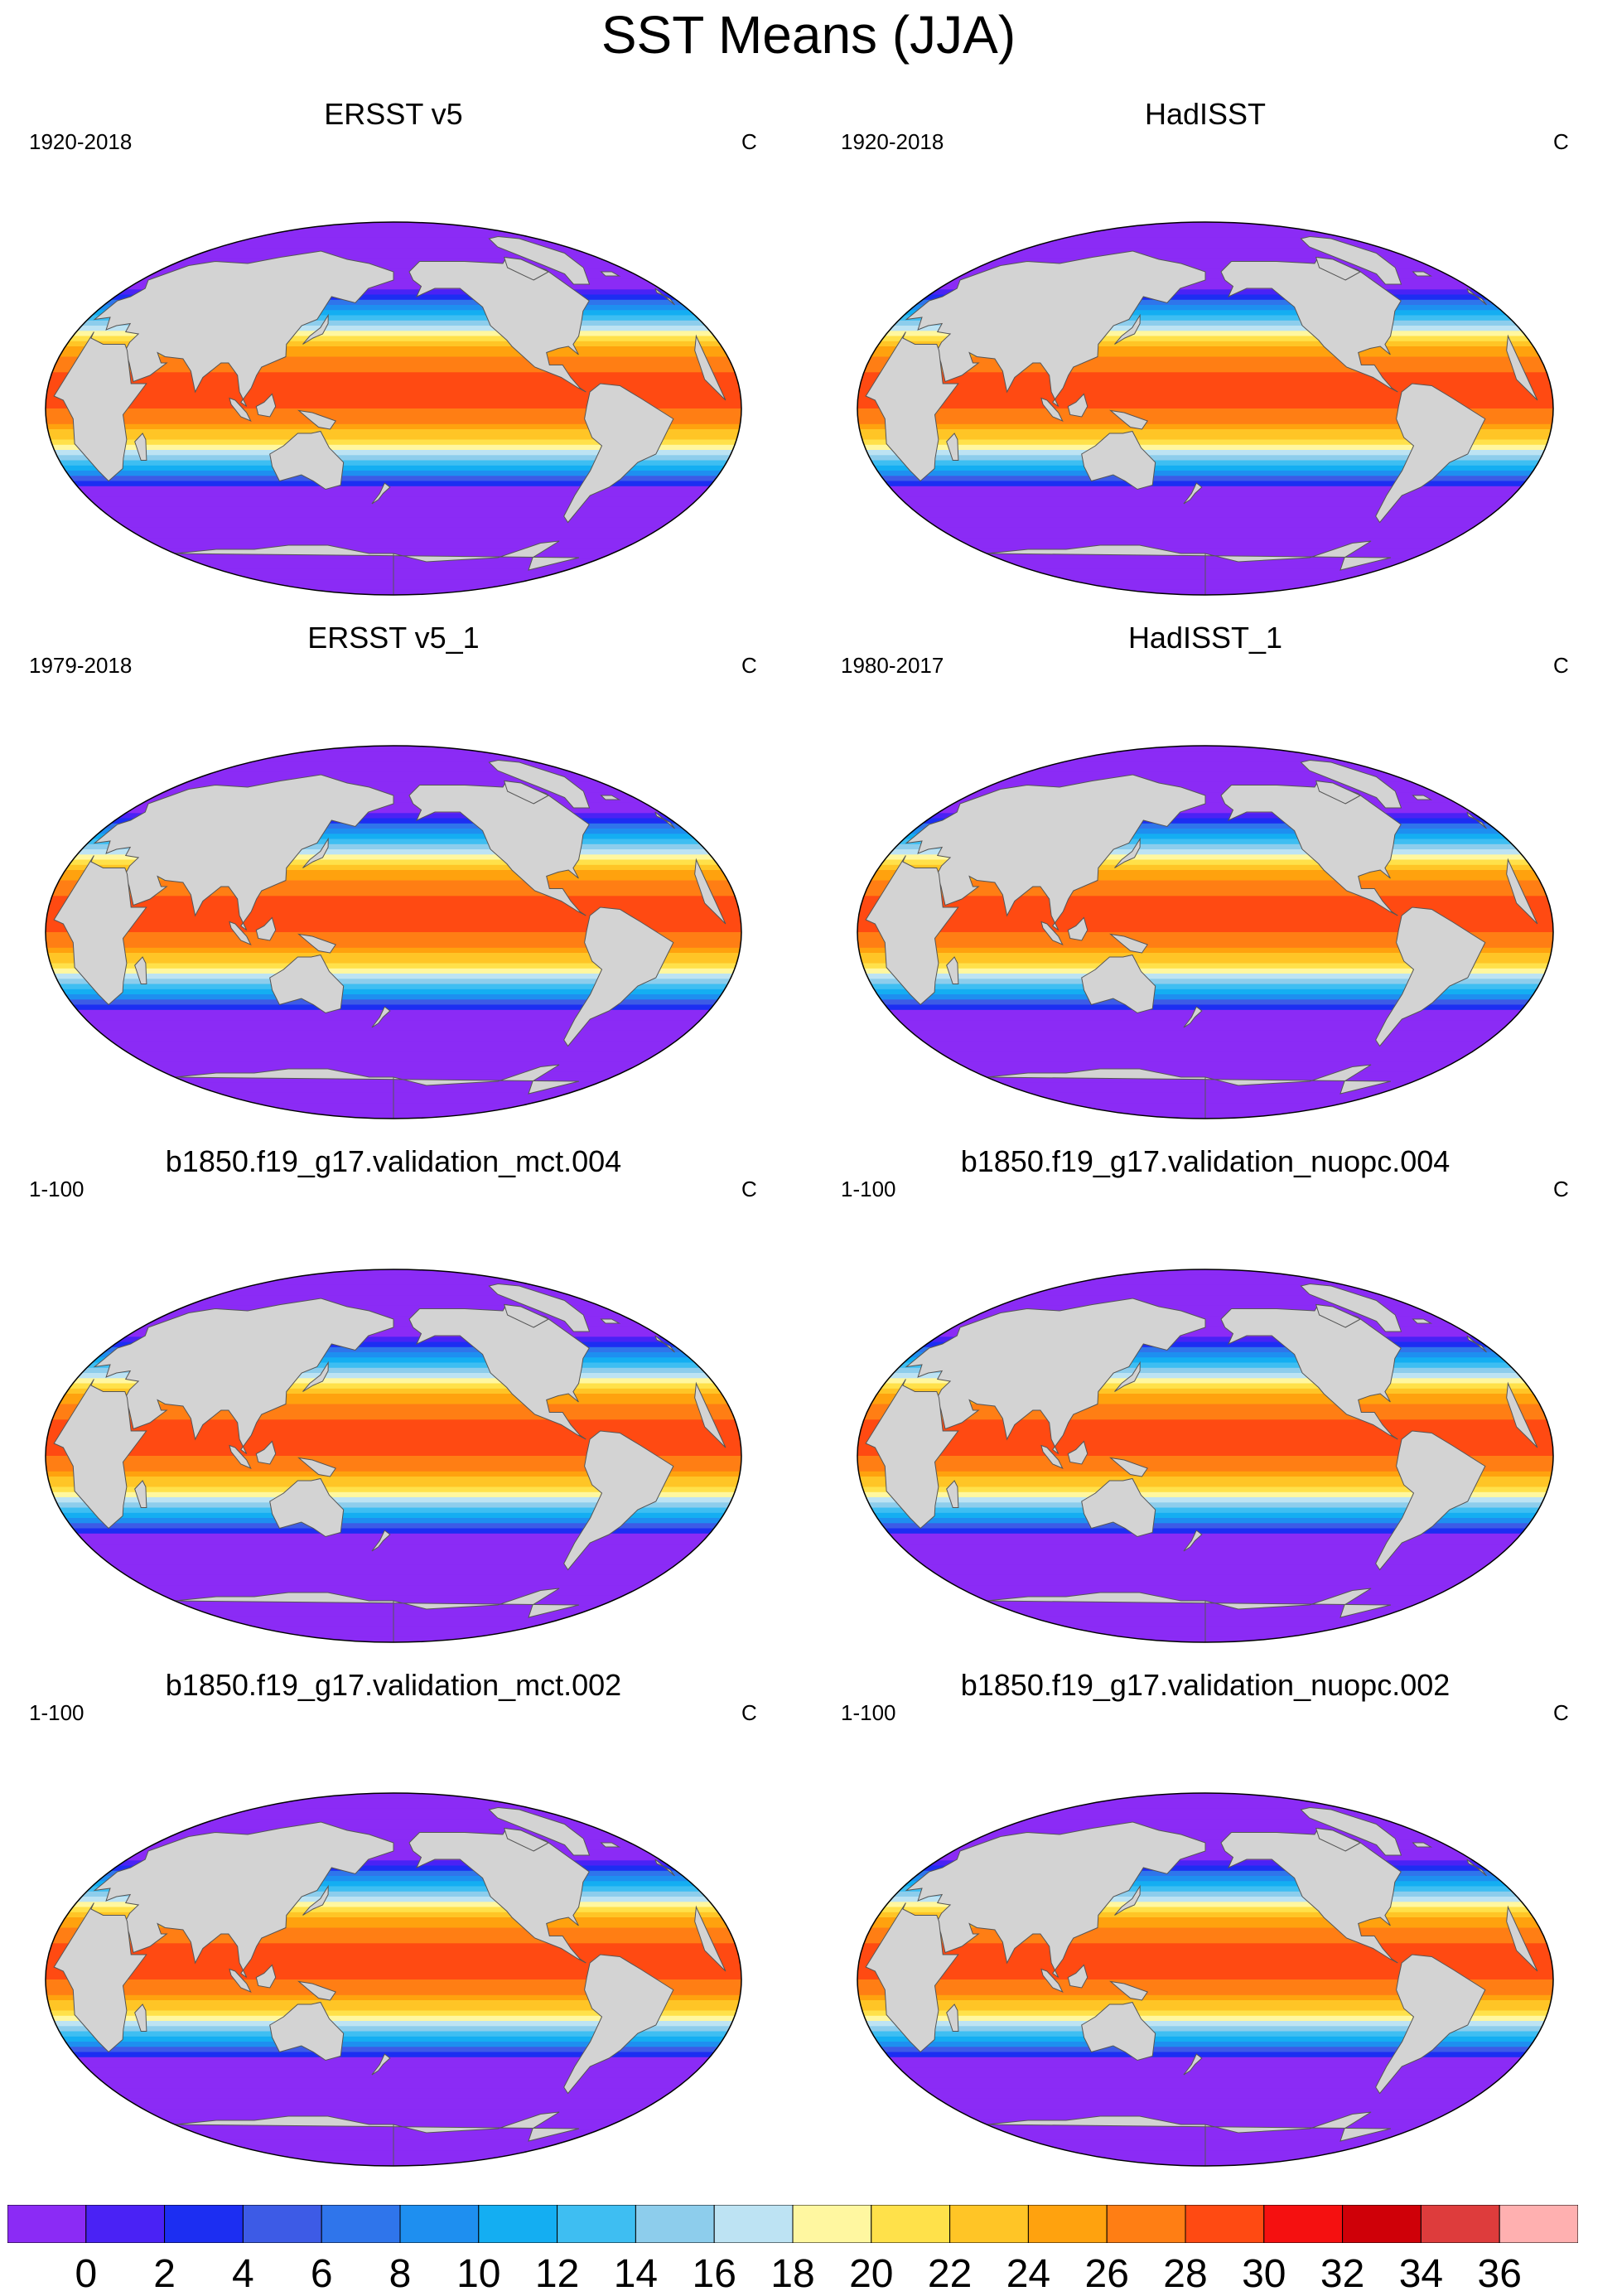 The height and width of the screenshot is (2296, 1617). Describe the element at coordinates (1342, 2274) in the screenshot. I see `colorbar-tick-label: 32` at that location.